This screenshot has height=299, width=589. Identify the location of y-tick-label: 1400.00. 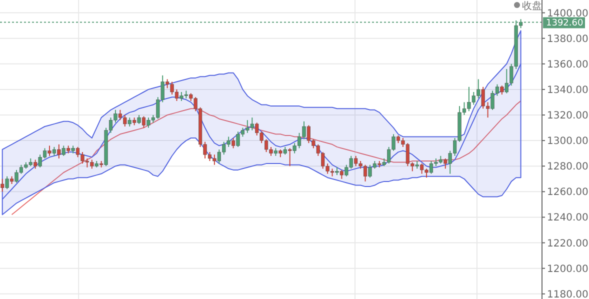
(567, 14).